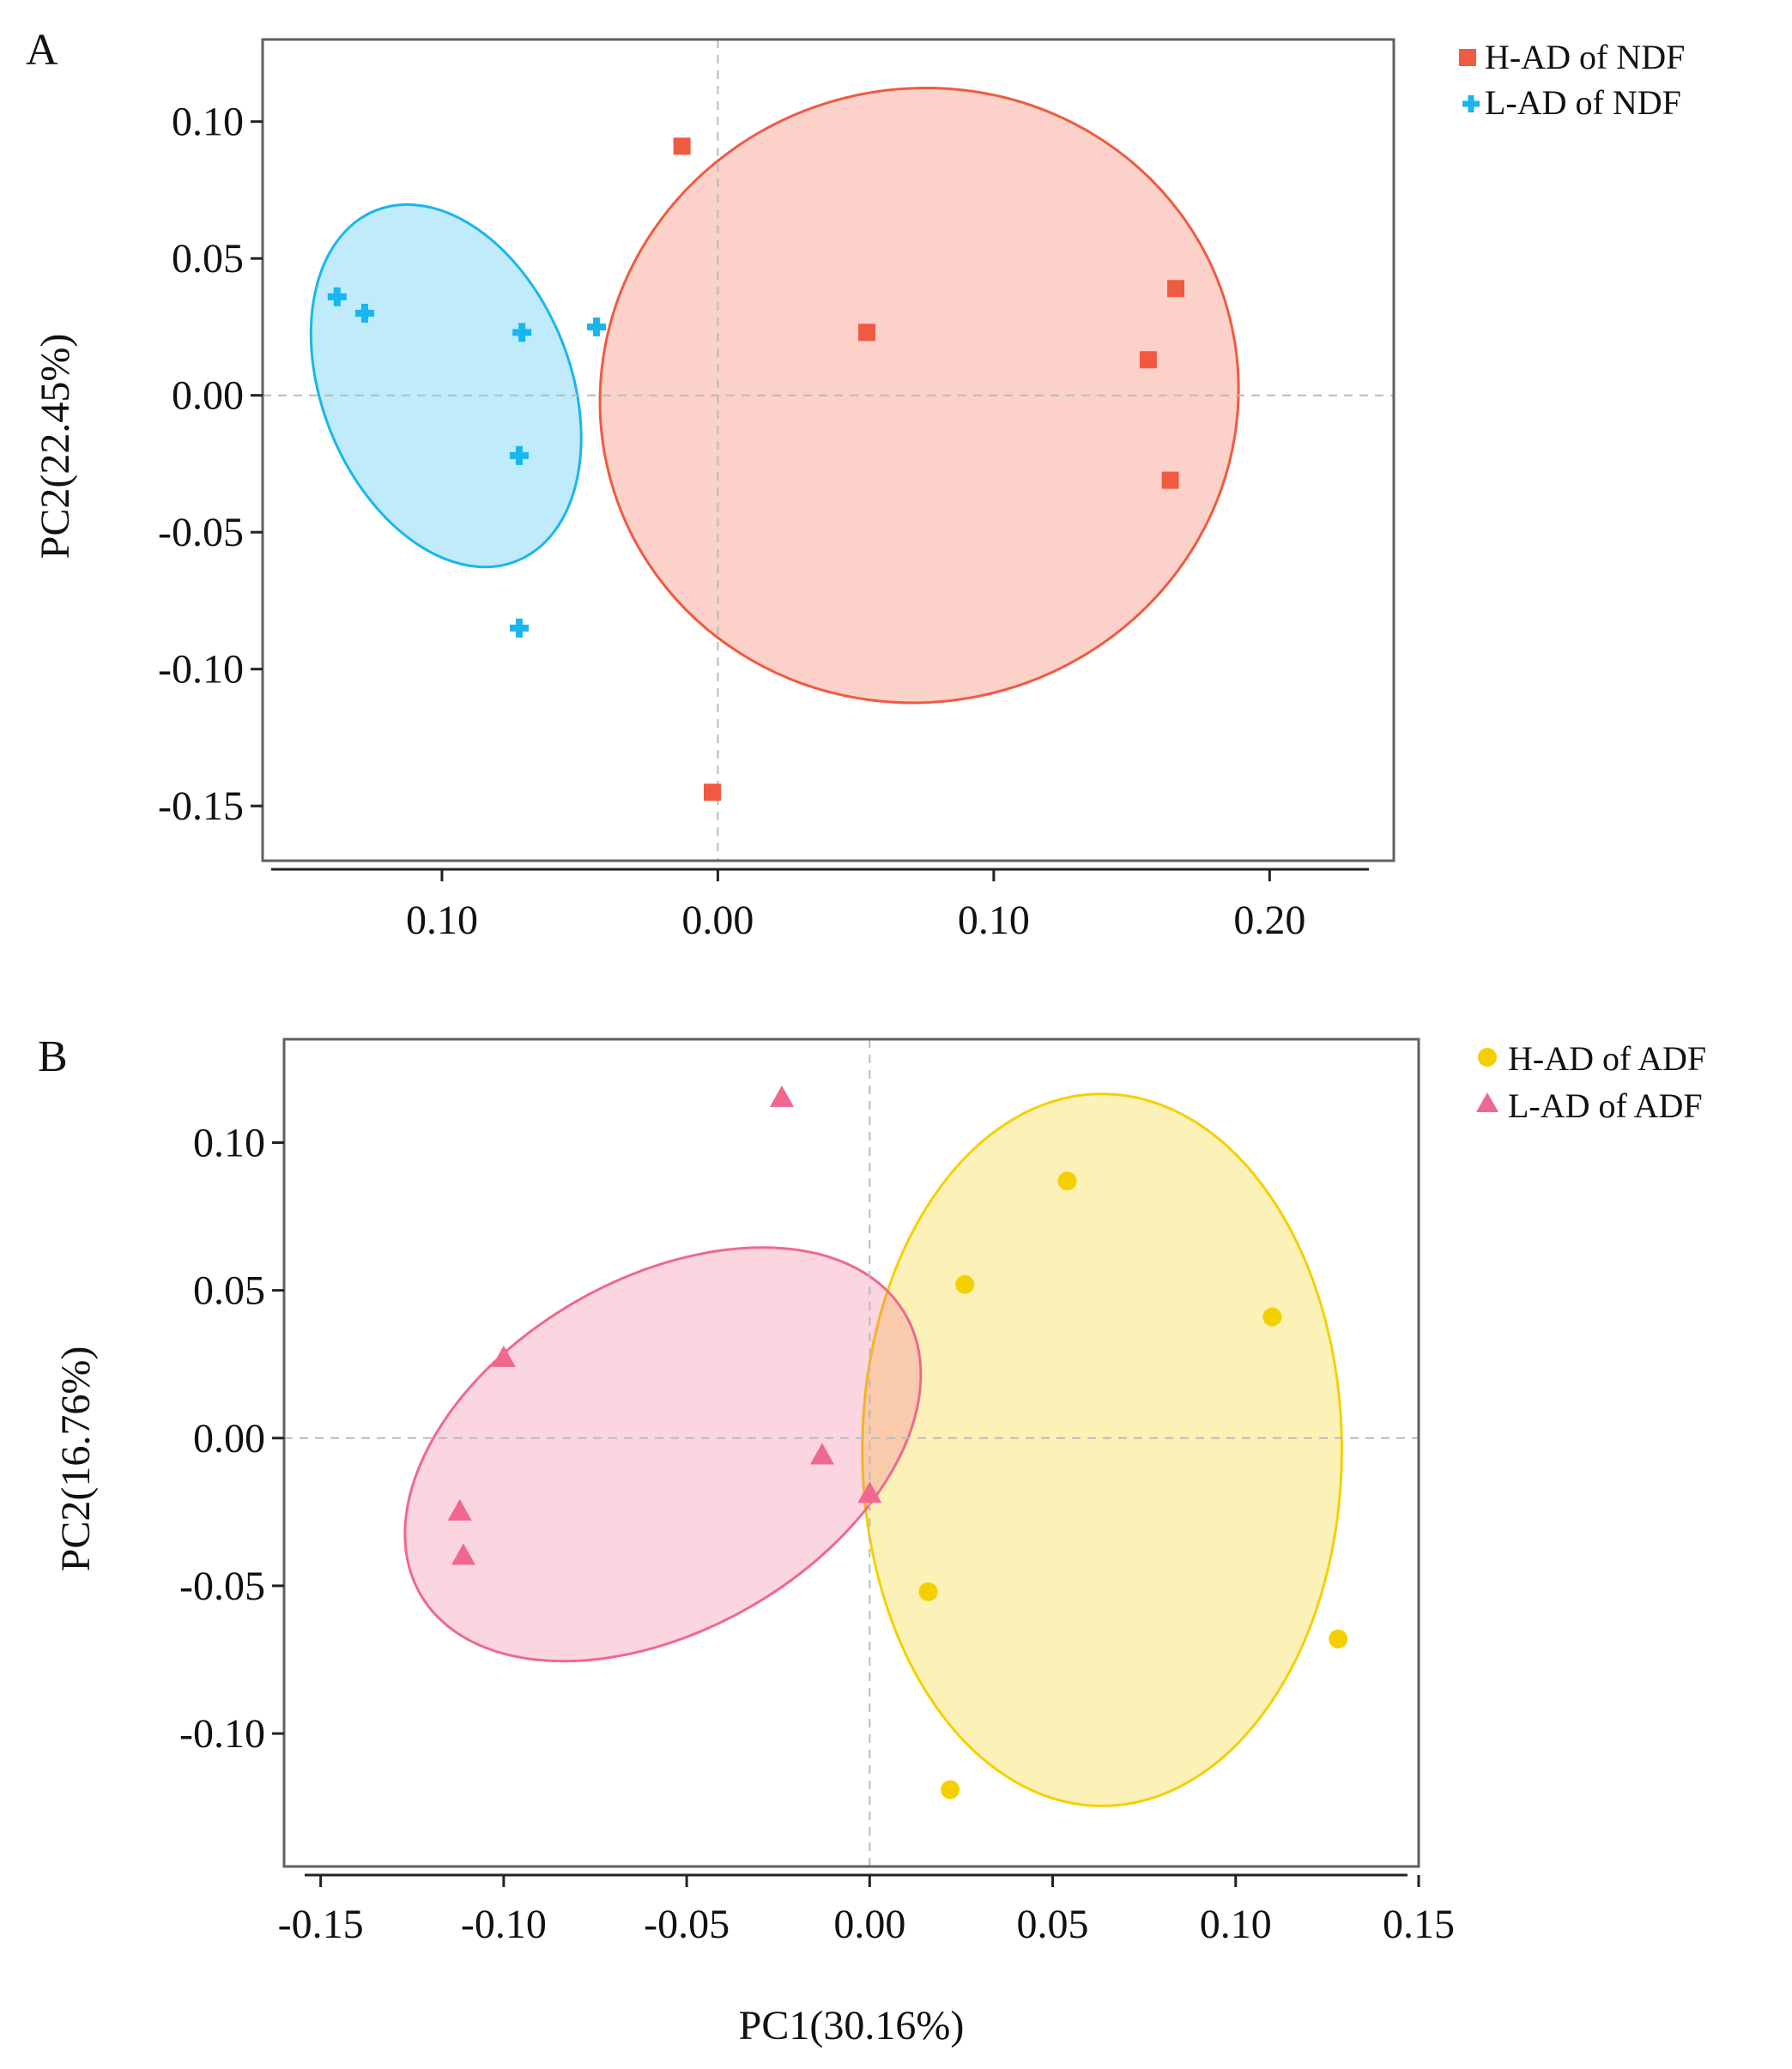 Image resolution: width=1792 pixels, height=2069 pixels. Describe the element at coordinates (1591, 1082) in the screenshot. I see `panel-b-legend: H-AD of ADF L-AD of ADF` at that location.